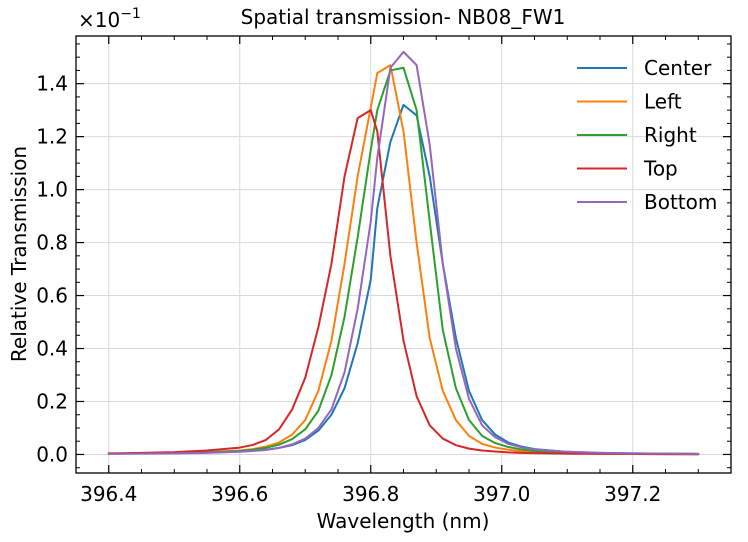 This screenshot has height=542, width=748. Describe the element at coordinates (670, 135) in the screenshot. I see `legend-label-right: Right` at that location.